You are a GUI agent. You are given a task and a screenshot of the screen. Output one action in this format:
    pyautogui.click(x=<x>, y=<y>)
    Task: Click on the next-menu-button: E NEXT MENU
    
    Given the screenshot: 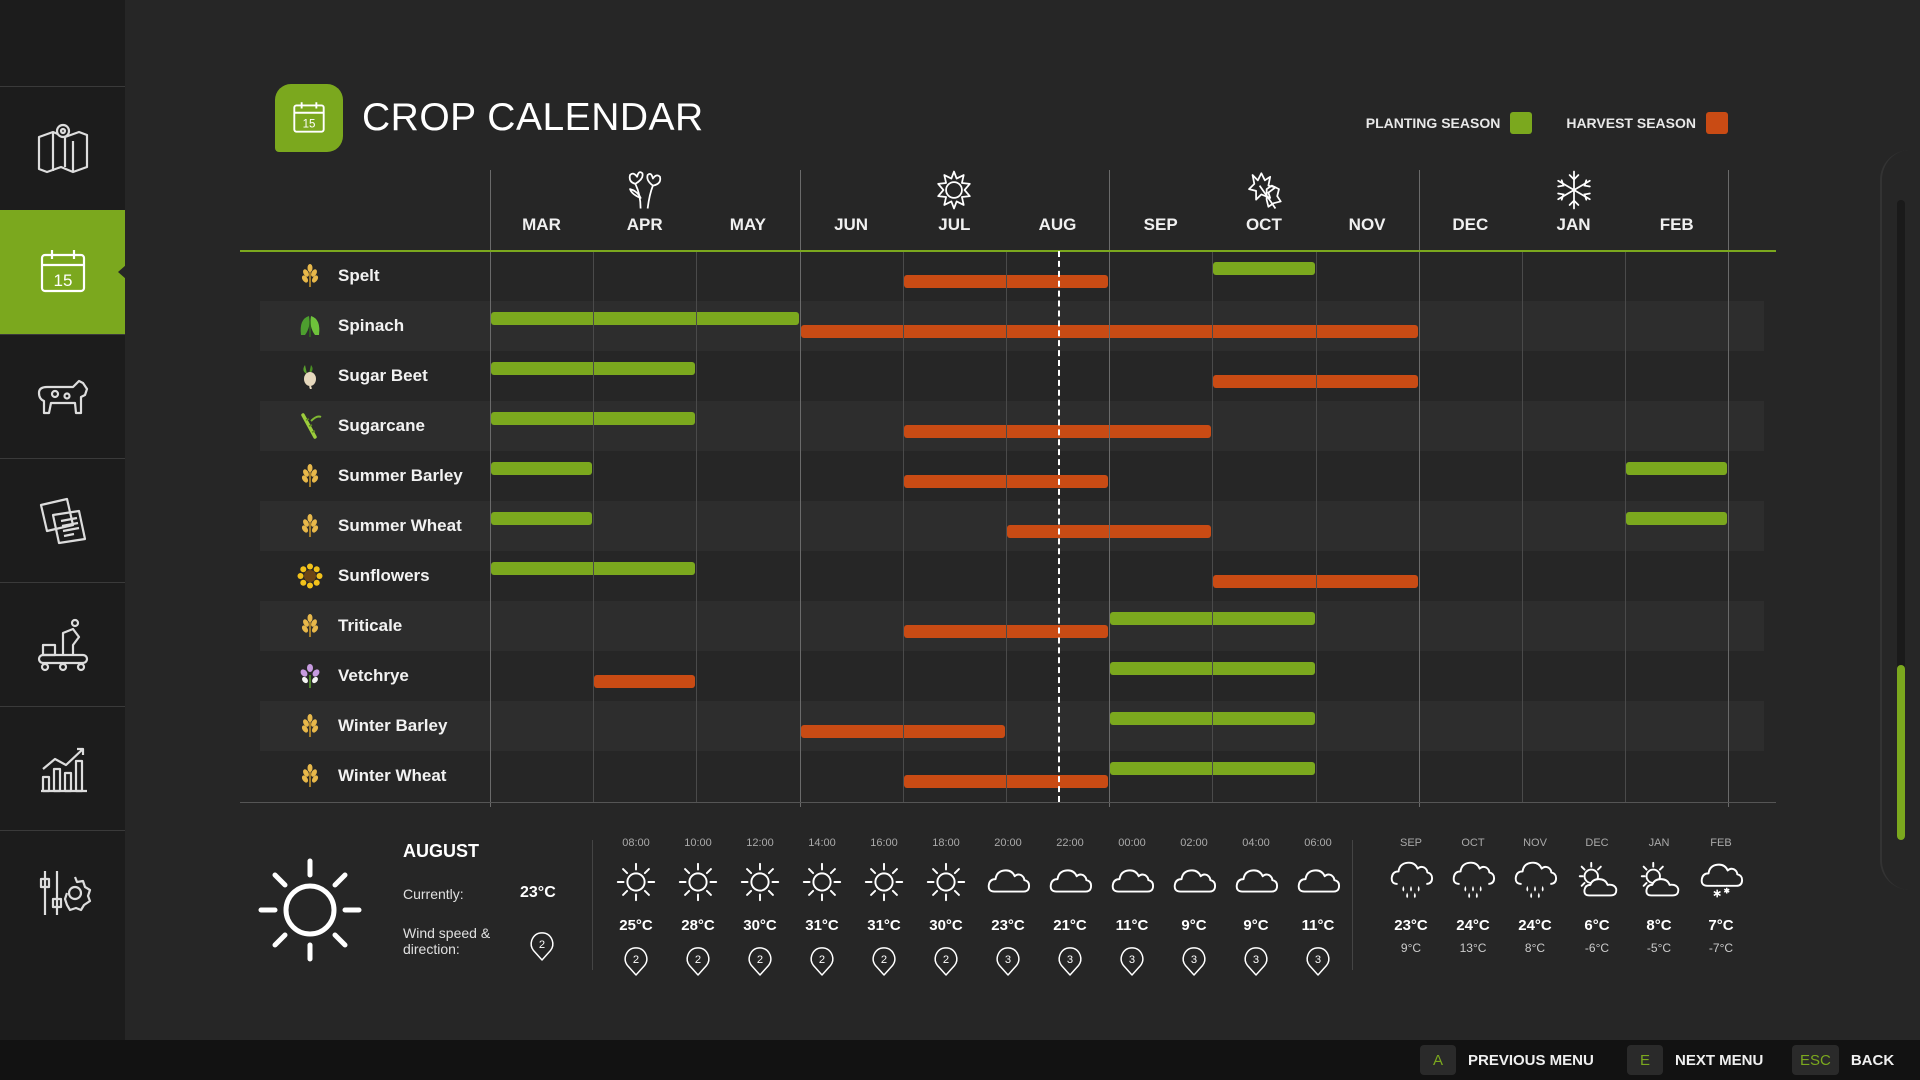 What is the action you would take?
    pyautogui.click(x=1695, y=1060)
    